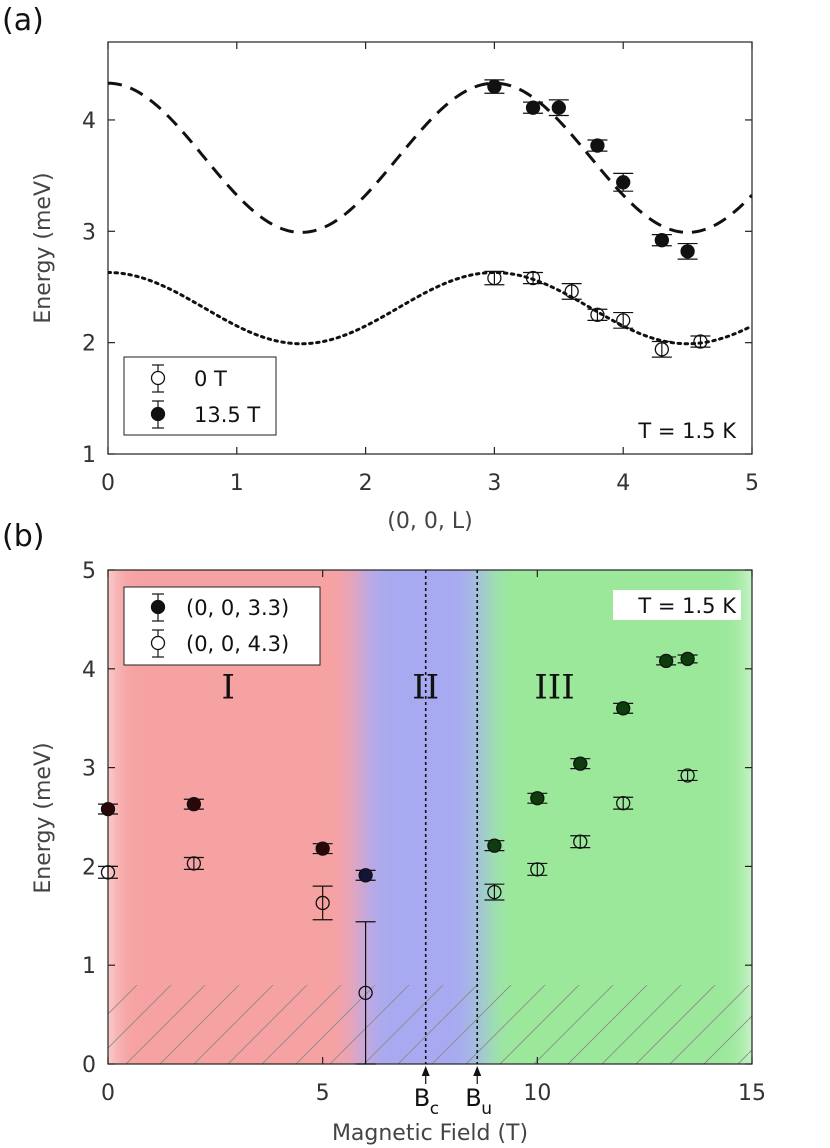  What do you see at coordinates (158, 378) in the screenshot?
I see `legend-marker-0T` at bounding box center [158, 378].